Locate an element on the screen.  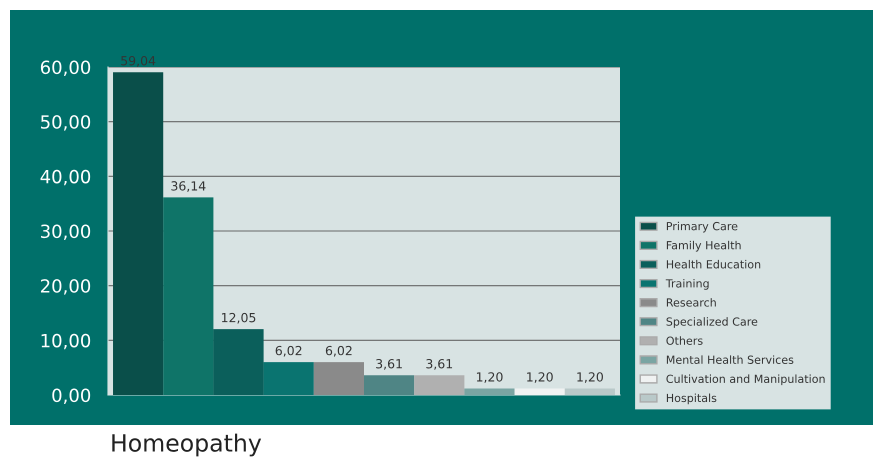
legend-label: Mental Health Services is located at coordinates (730, 359).